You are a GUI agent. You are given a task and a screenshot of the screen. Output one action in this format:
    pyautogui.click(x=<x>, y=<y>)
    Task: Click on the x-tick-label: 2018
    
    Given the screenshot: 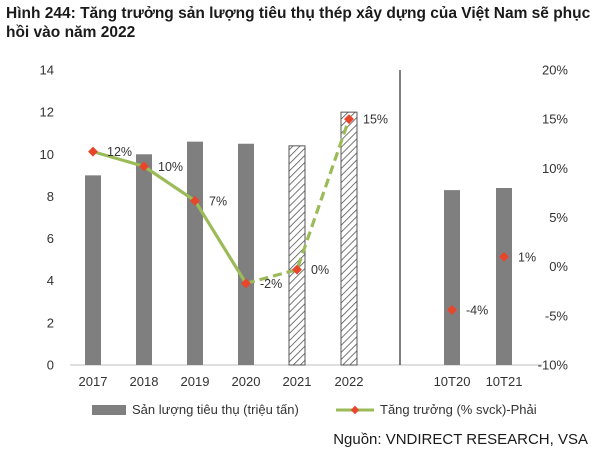 What is the action you would take?
    pyautogui.click(x=144, y=381)
    